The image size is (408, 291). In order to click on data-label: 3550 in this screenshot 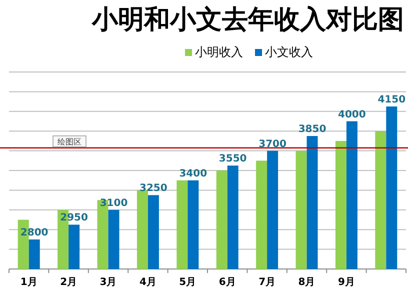, I will do `click(232, 159)`.